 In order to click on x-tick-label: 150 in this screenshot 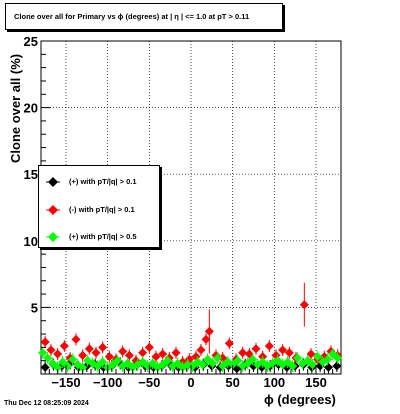, I will do `click(316, 382)`.